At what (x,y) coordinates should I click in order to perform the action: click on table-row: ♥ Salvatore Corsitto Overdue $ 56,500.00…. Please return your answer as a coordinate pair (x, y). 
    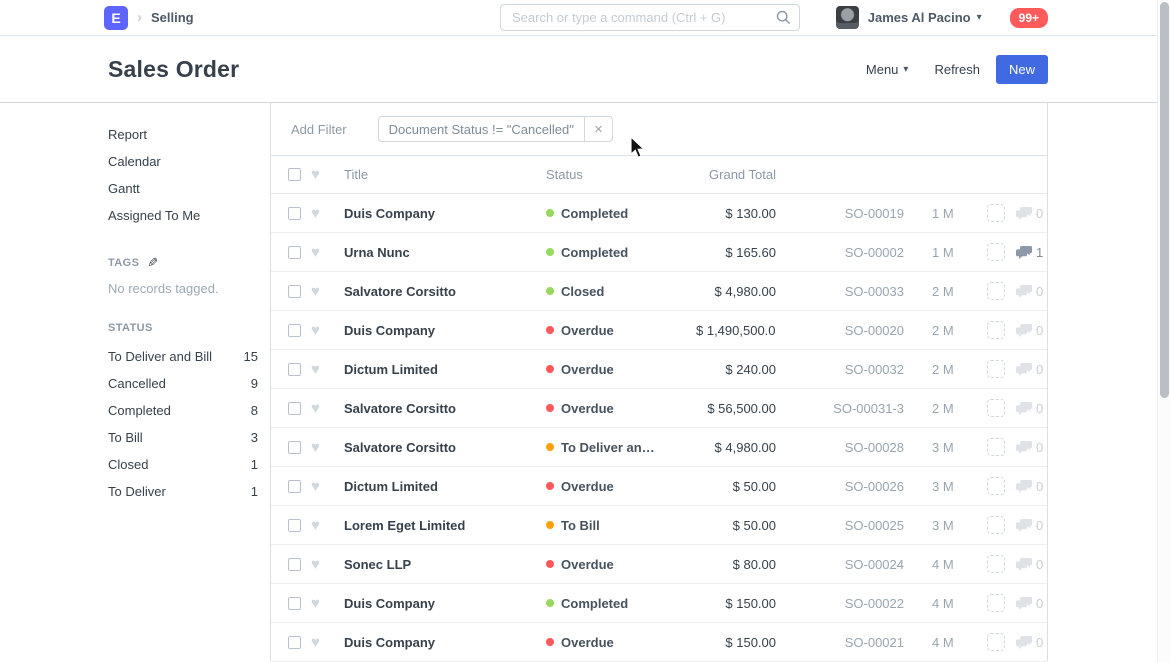
    Looking at the image, I should click on (659, 408).